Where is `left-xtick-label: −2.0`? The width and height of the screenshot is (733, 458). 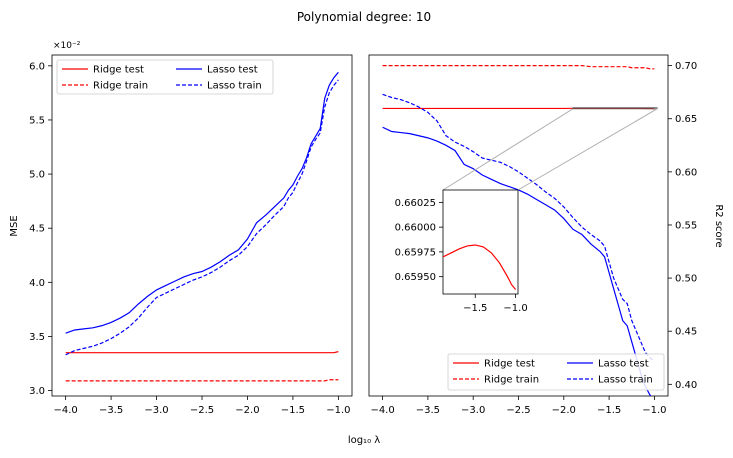
left-xtick-label: −2.0 is located at coordinates (247, 410).